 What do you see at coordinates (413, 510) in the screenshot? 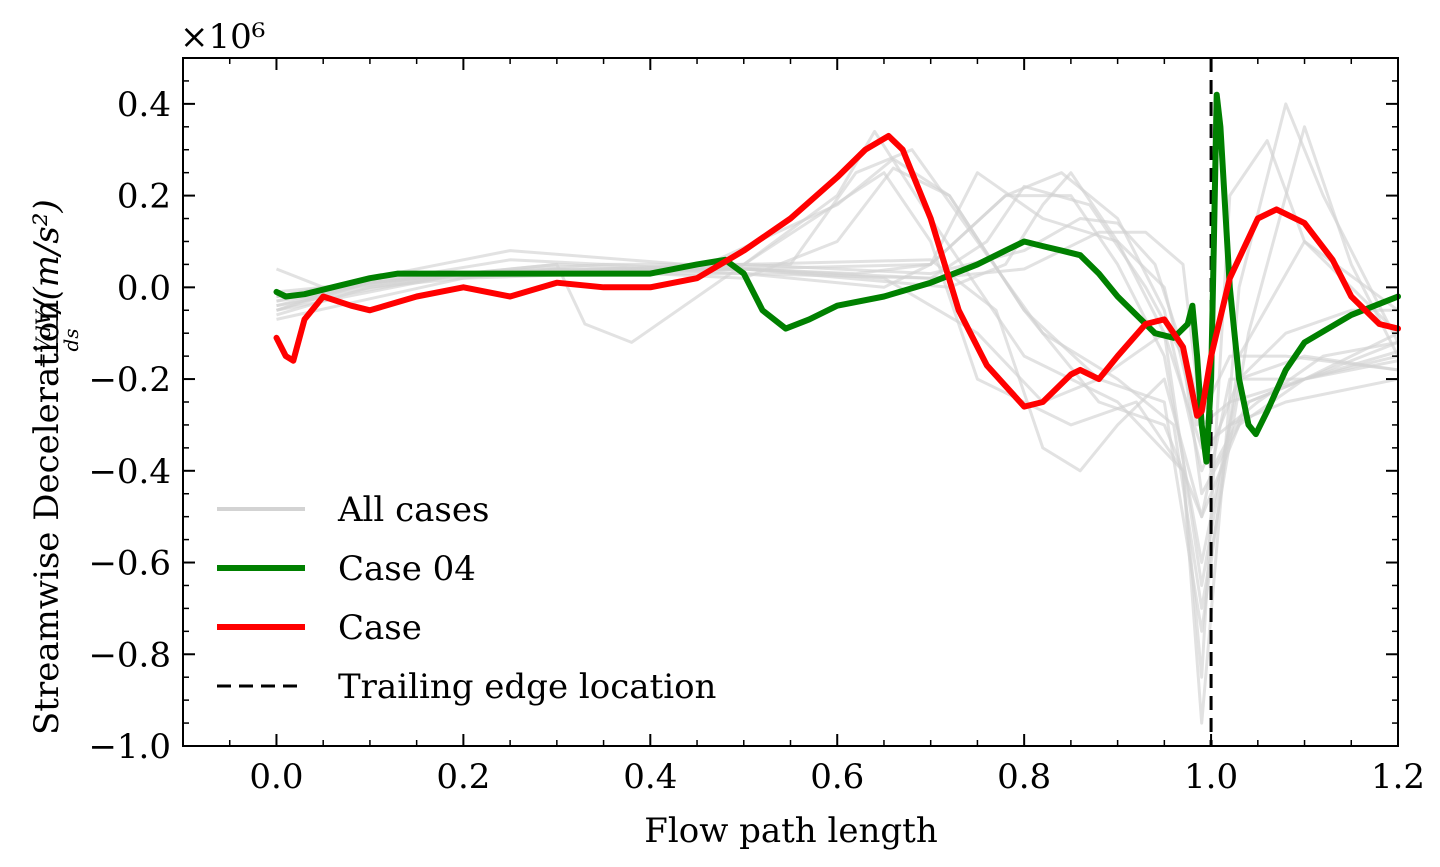
I see `legend-label-all-cases: All cases` at bounding box center [413, 510].